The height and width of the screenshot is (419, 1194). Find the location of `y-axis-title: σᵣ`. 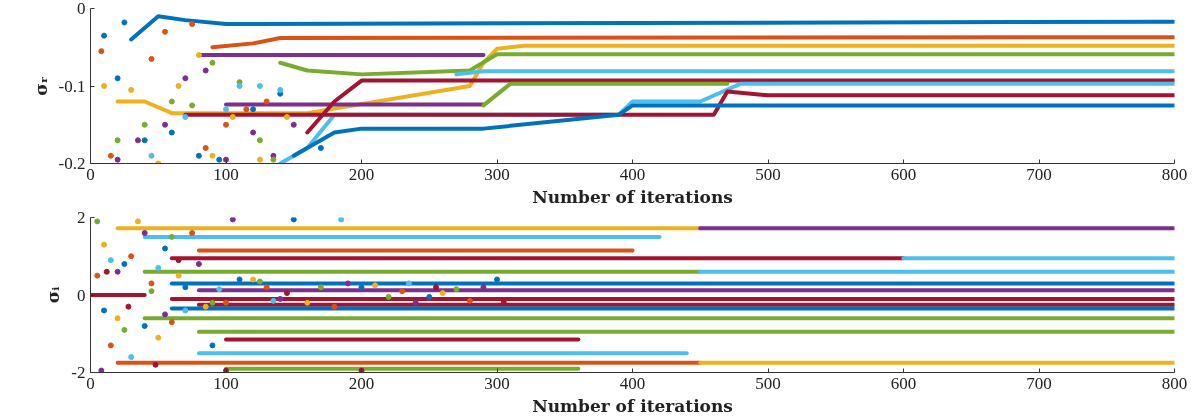

y-axis-title: σᵣ is located at coordinates (40, 86).